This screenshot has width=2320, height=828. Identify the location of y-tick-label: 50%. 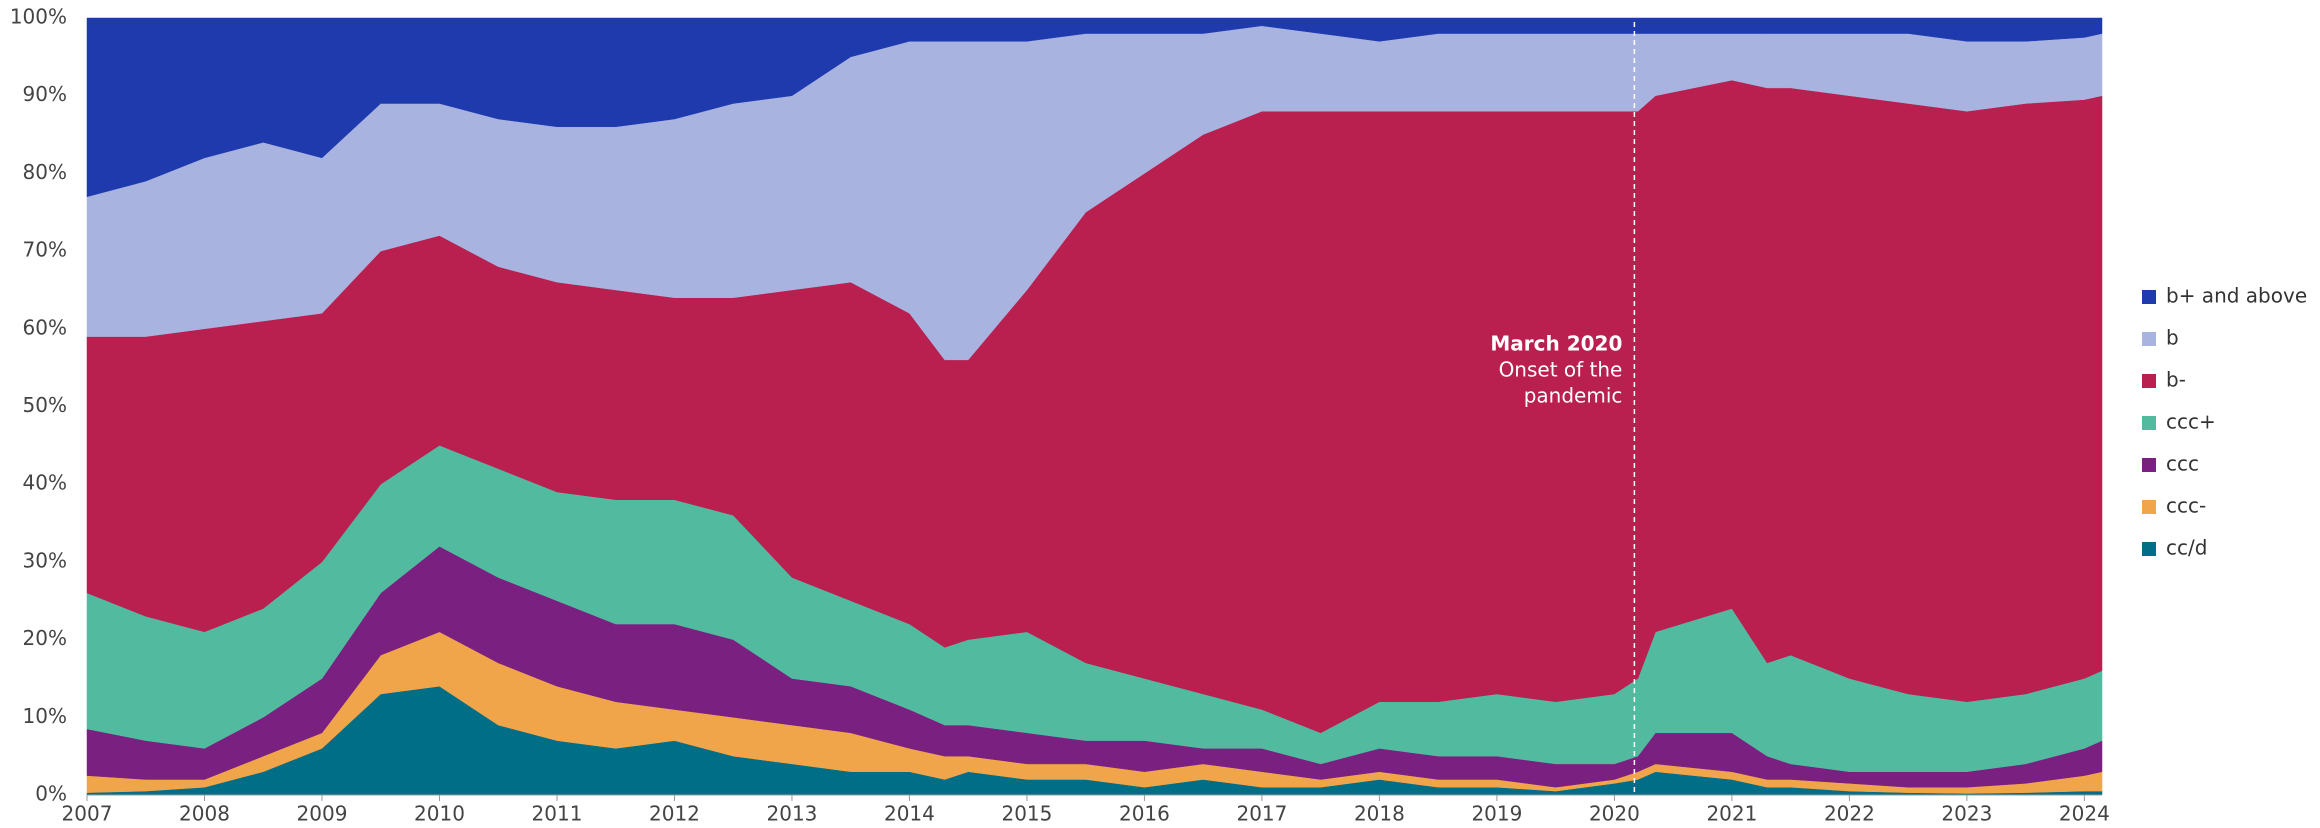
(45, 405).